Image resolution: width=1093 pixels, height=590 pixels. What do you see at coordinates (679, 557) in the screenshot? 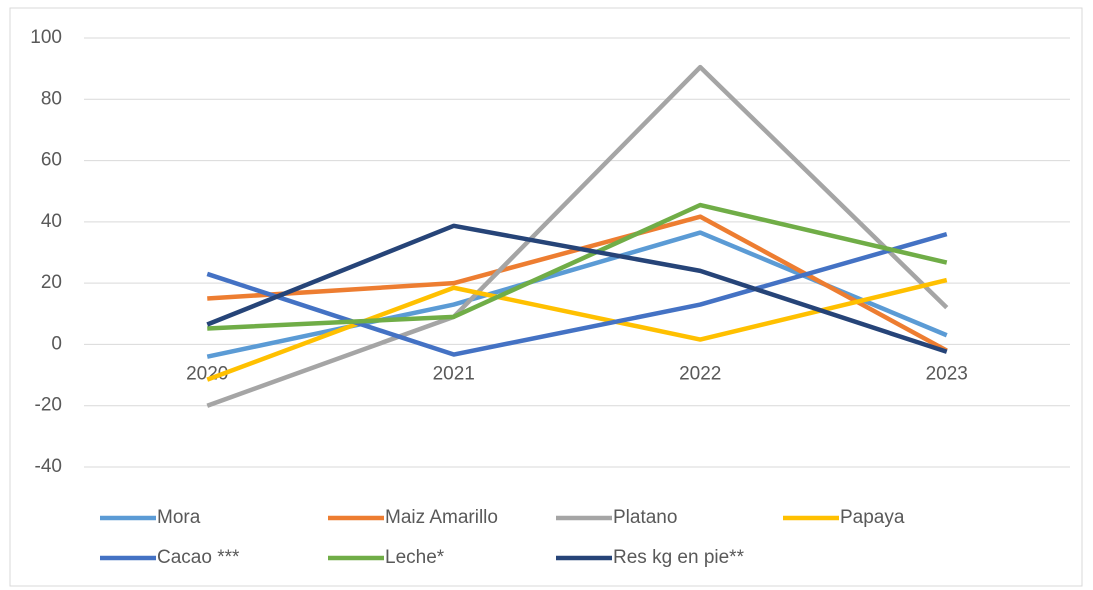
I see `legend-label: Res kg en pie**` at bounding box center [679, 557].